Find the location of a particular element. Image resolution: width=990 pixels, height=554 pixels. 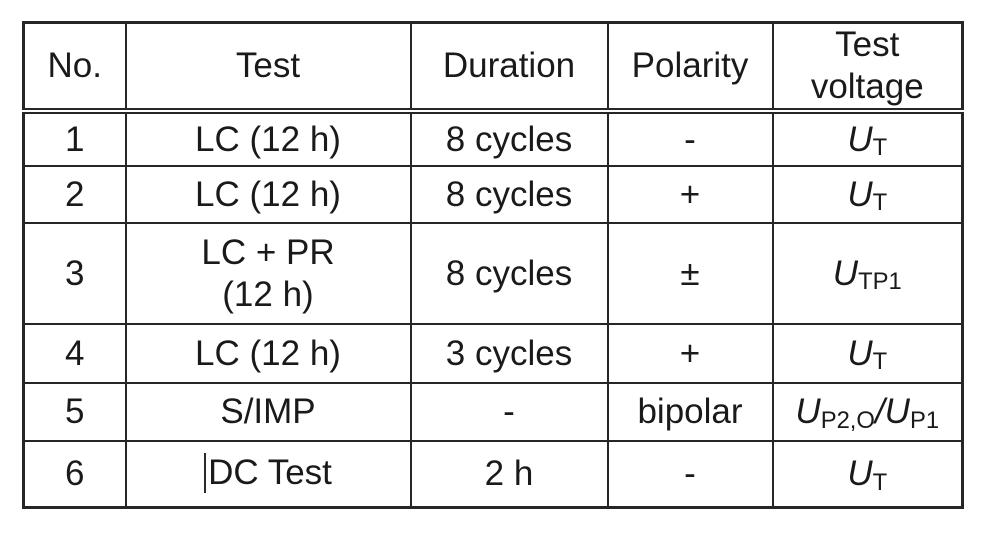

cell-no: 6 is located at coordinates (74, 474).